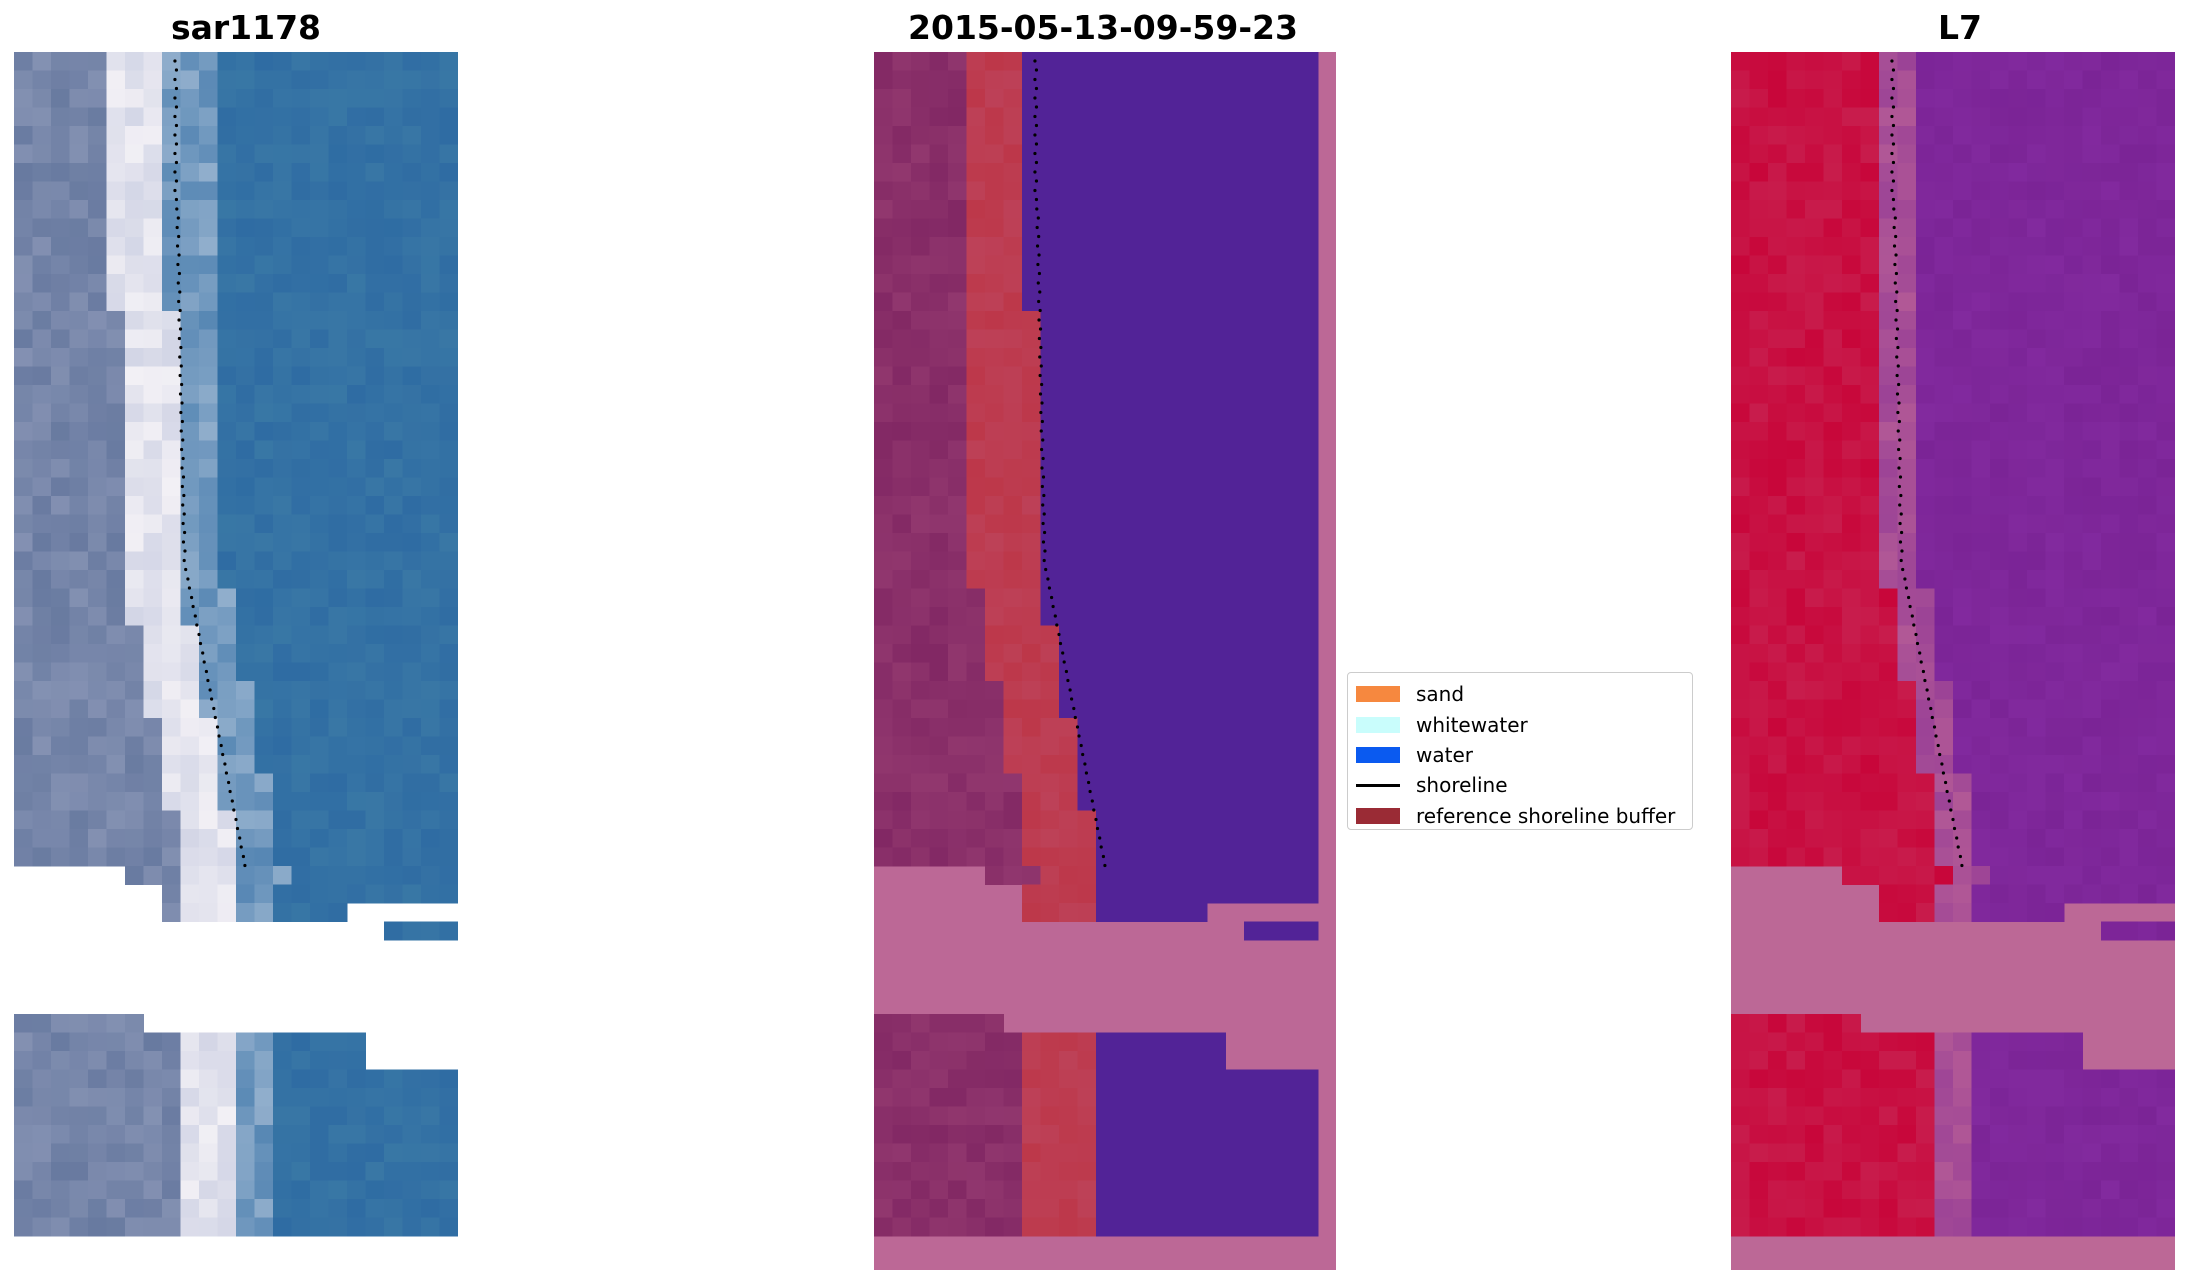 This screenshot has width=2205, height=1283. What do you see at coordinates (1960, 27) in the screenshot?
I see `panel-title-index: L7` at bounding box center [1960, 27].